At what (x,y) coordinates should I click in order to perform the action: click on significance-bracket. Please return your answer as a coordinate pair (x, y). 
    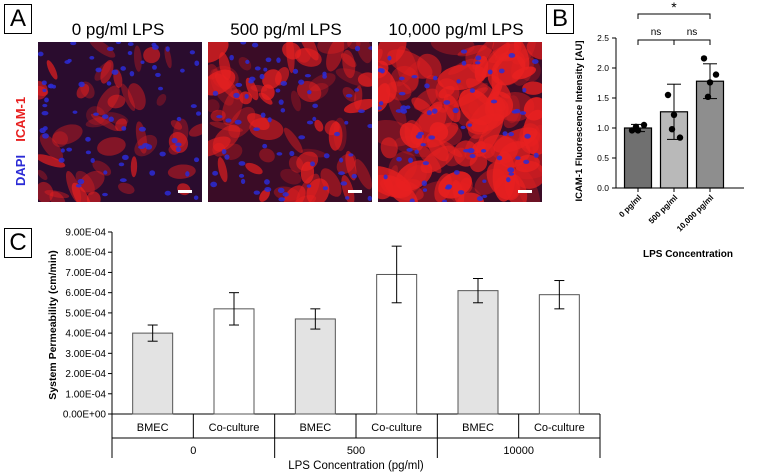
    Looking at the image, I should click on (674, 16).